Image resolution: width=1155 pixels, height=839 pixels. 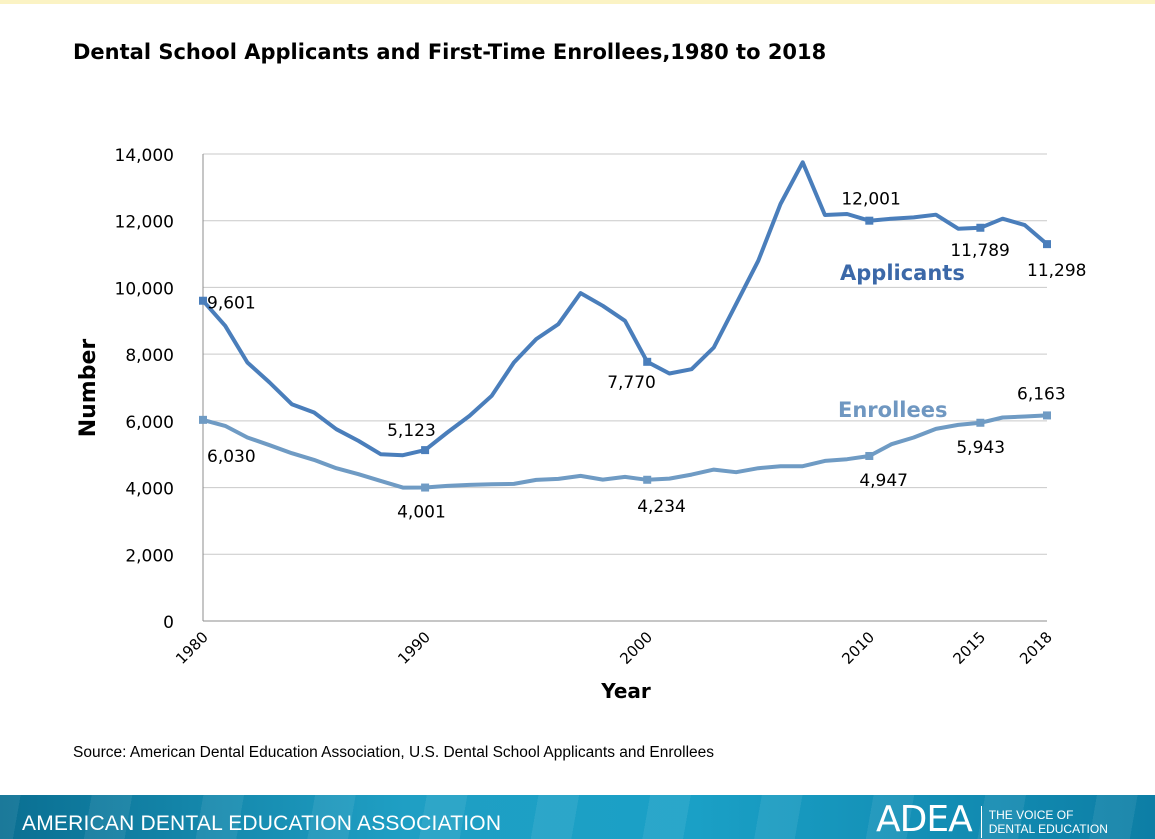 I want to click on tagline-line-2: DENTAL EDUCATION, so click(x=1048, y=829).